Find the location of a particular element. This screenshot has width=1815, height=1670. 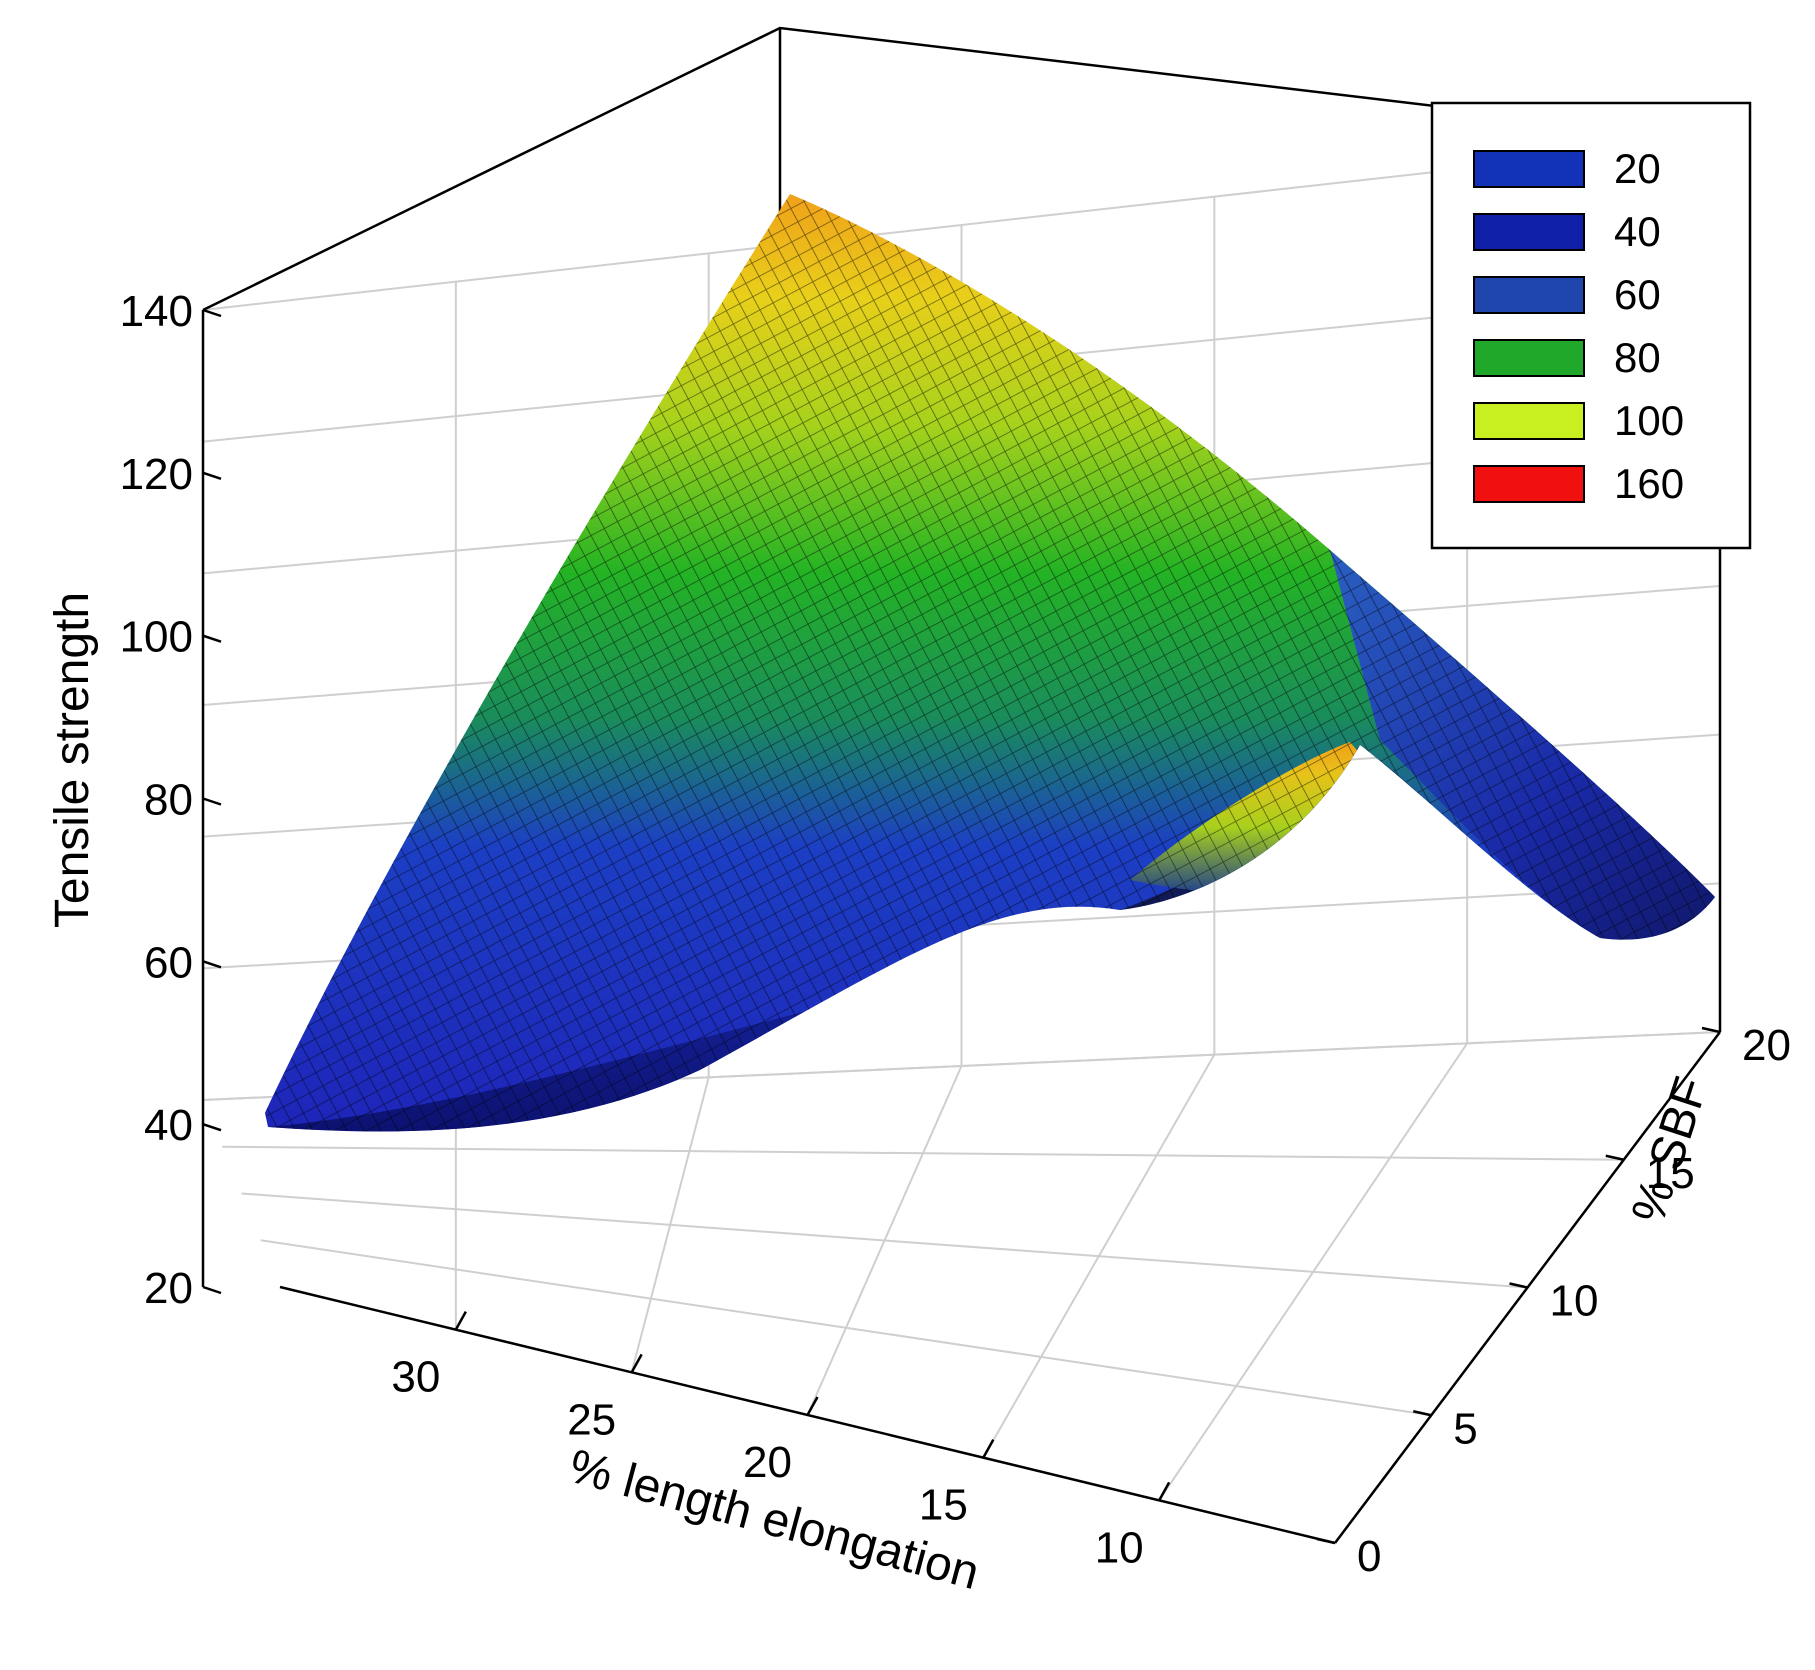

z-tick-label: 80 is located at coordinates (168, 800).